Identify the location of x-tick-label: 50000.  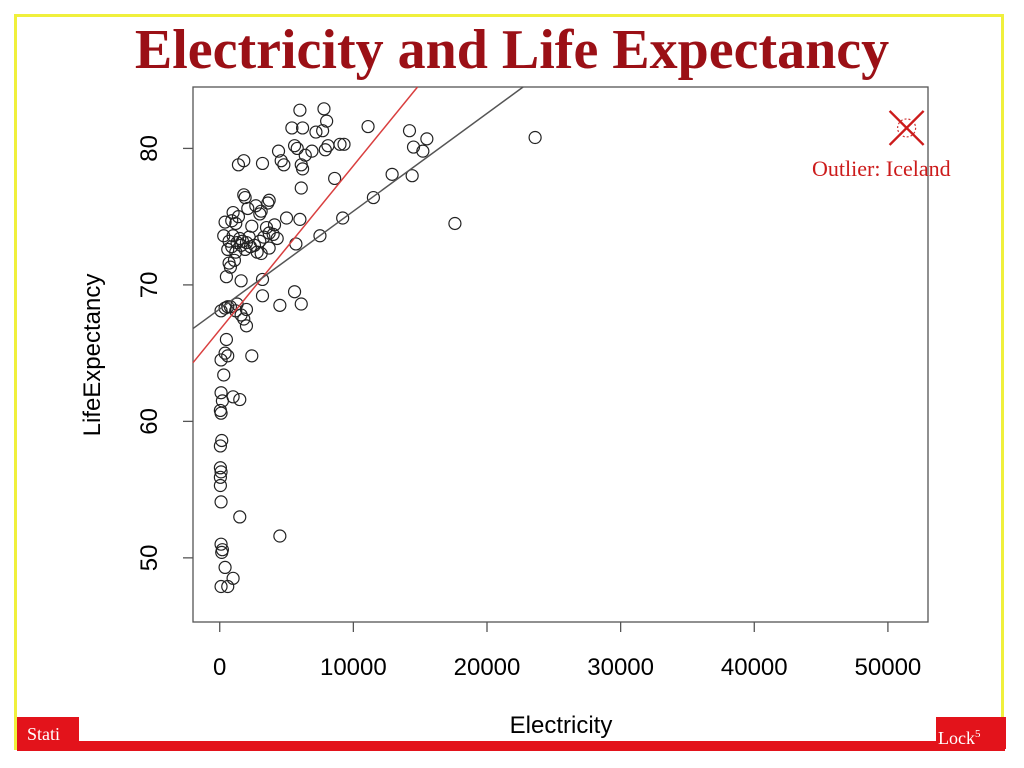
(888, 667).